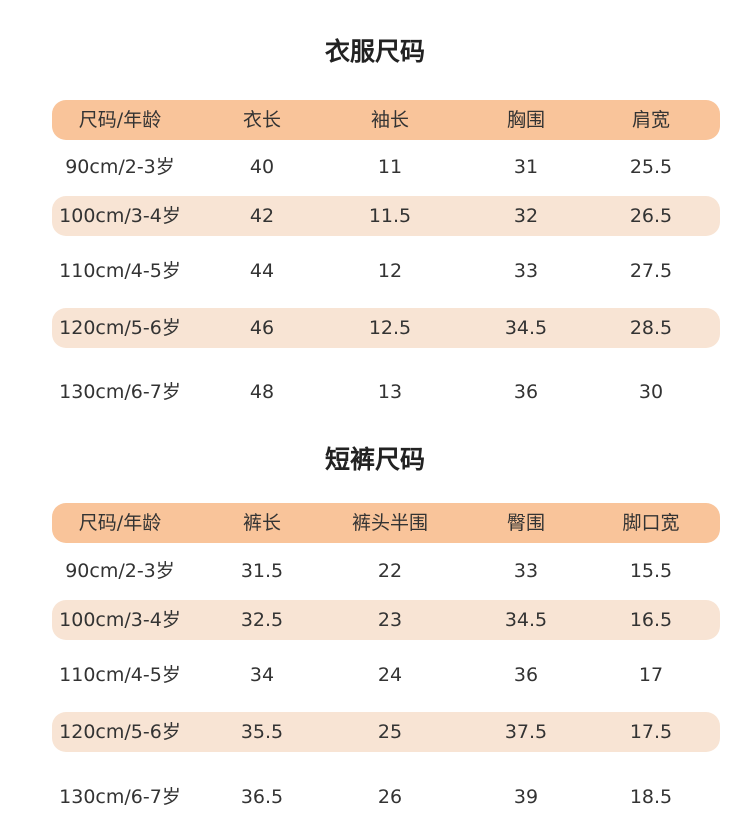 This screenshot has height=840, width=750. Describe the element at coordinates (651, 523) in the screenshot. I see `header-cell: 脚口宽` at that location.